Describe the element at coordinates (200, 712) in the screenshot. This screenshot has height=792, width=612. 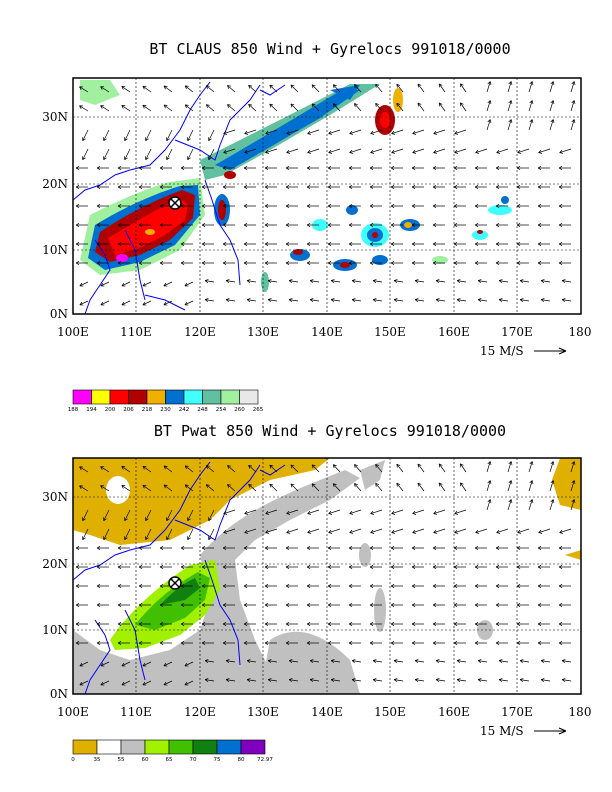
I see `svg-text: 120E` at that location.